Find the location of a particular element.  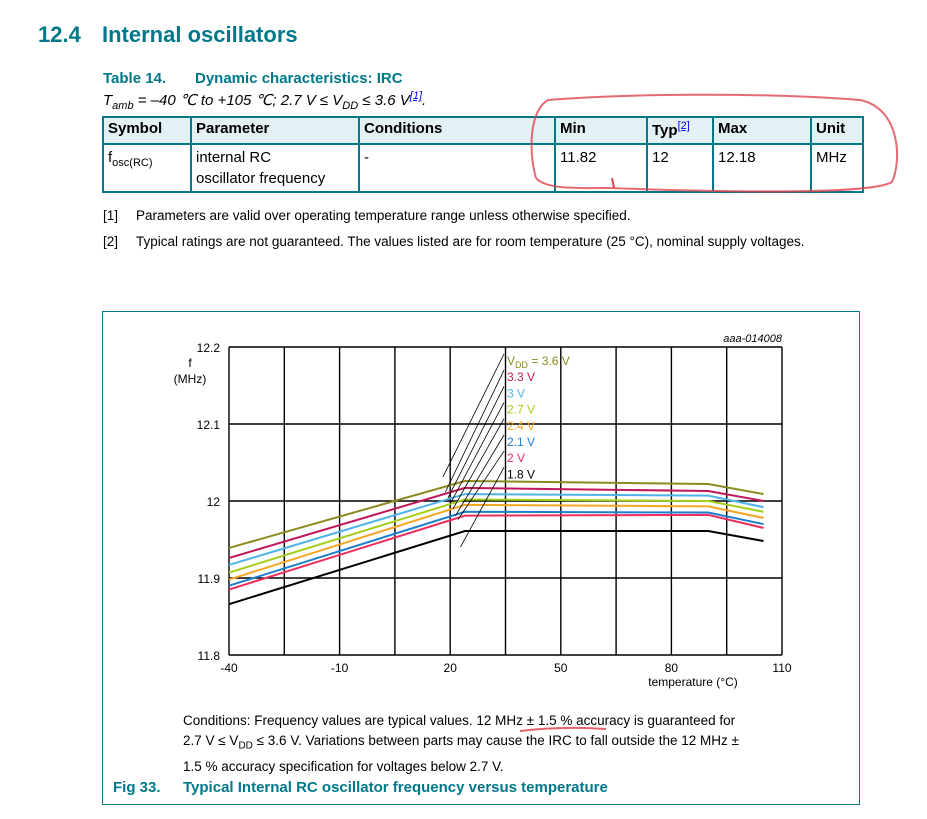

cond-sub: amb is located at coordinates (123, 106).